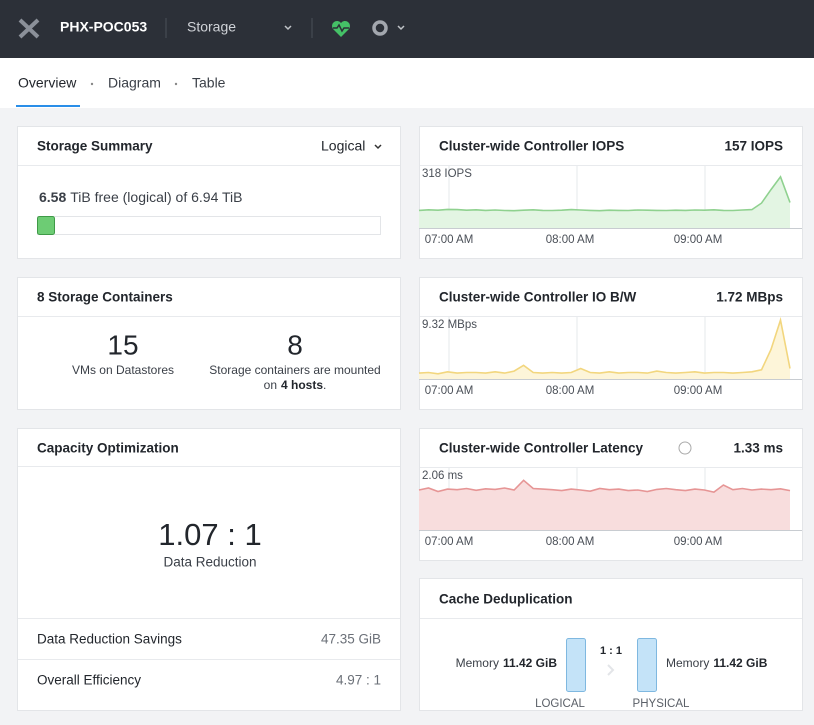  I want to click on section-menu: Storage, so click(211, 27).